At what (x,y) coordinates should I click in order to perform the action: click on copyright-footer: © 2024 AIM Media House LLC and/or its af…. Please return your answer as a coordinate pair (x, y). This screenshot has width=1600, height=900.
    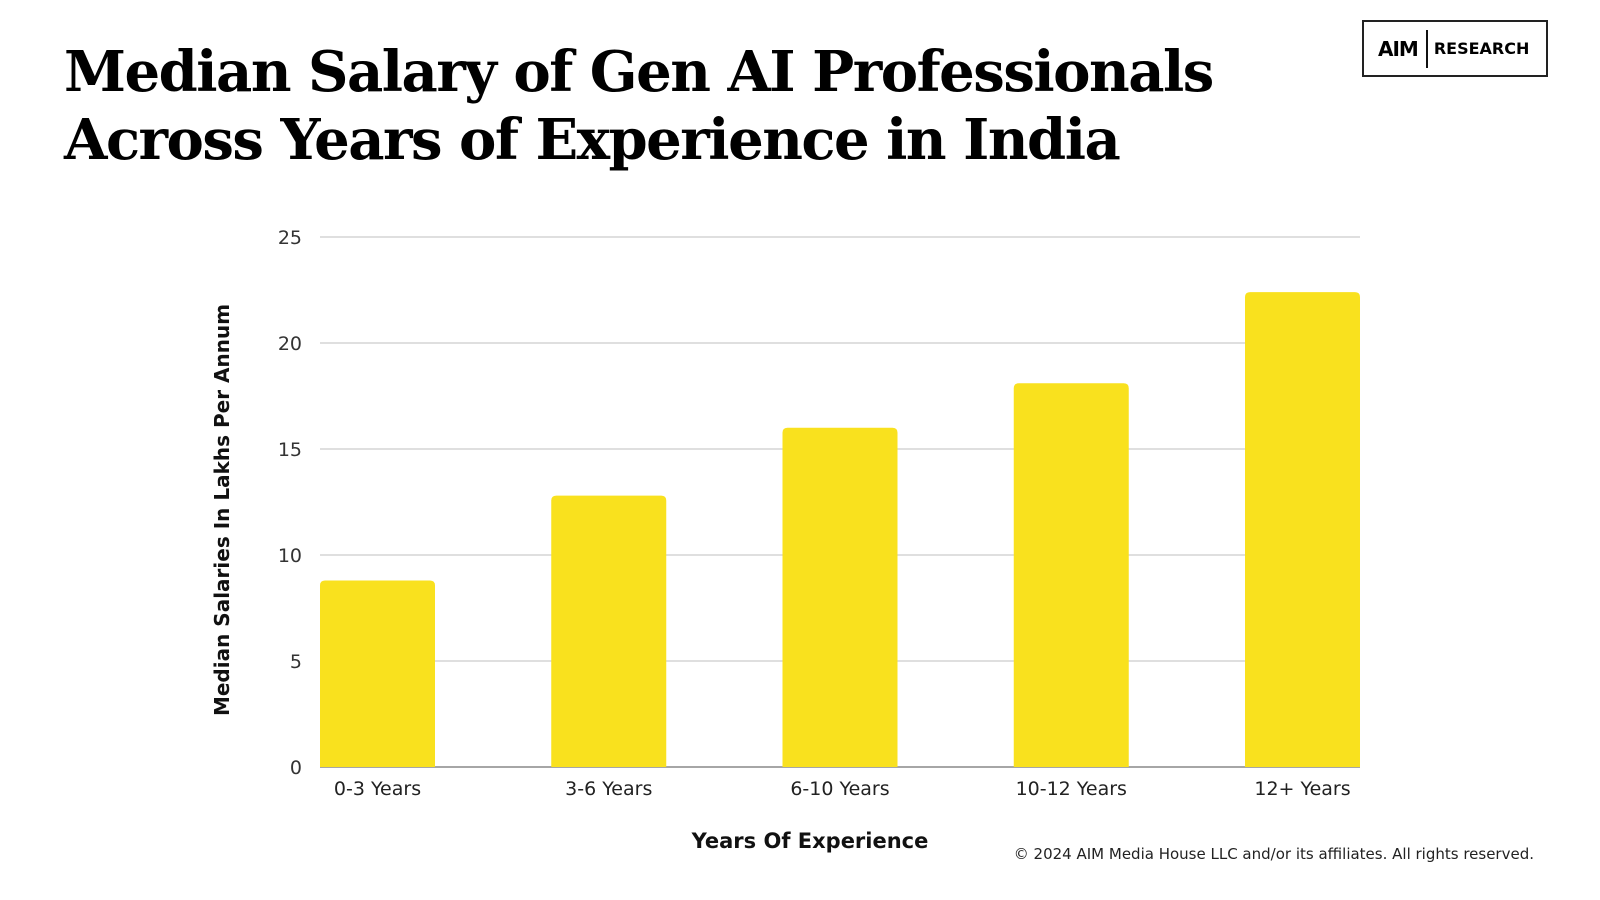
    Looking at the image, I should click on (1273, 854).